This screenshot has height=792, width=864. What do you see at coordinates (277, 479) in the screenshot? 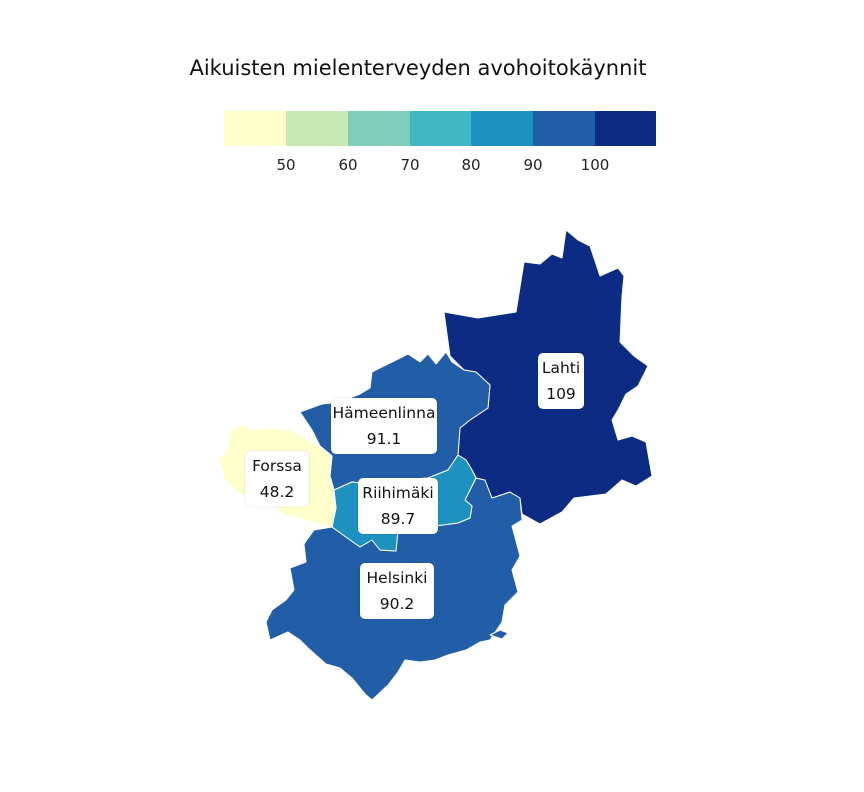
I see `region-label-forssa: Forssa 48.2` at bounding box center [277, 479].